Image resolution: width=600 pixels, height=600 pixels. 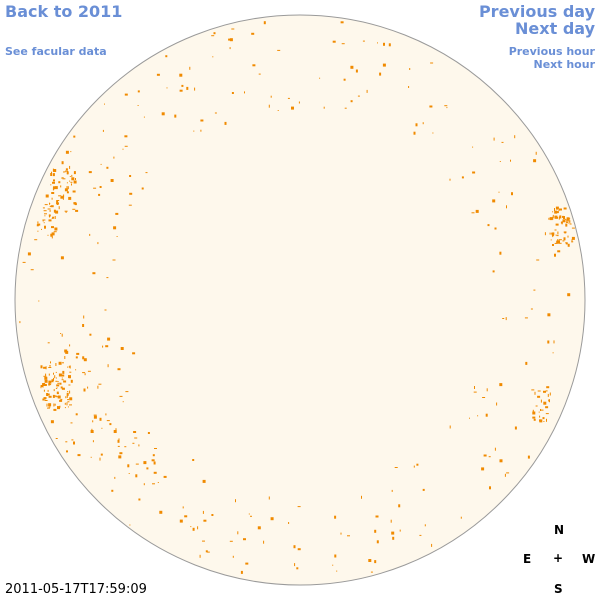 I want to click on prev-day-link: Previous day, so click(x=536, y=11).